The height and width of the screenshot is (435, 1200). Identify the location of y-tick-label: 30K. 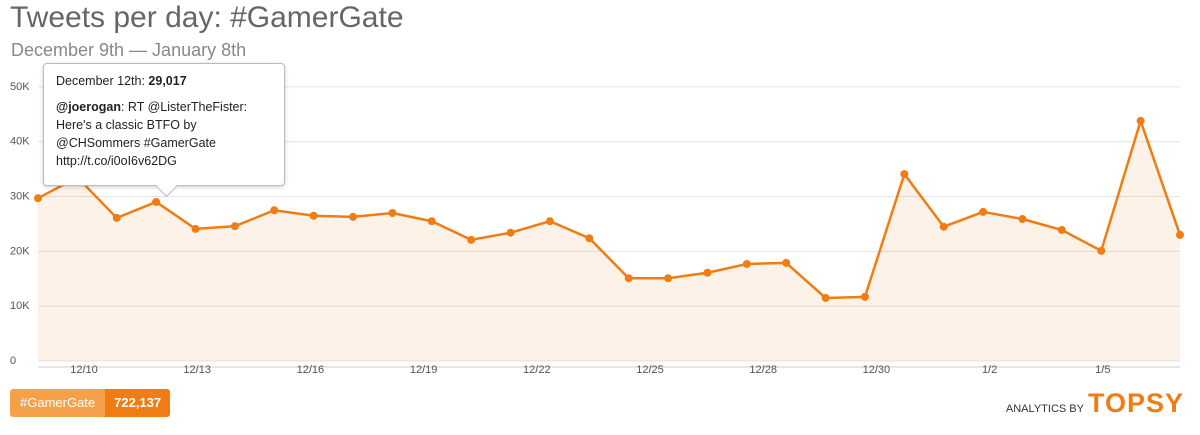
(20, 196).